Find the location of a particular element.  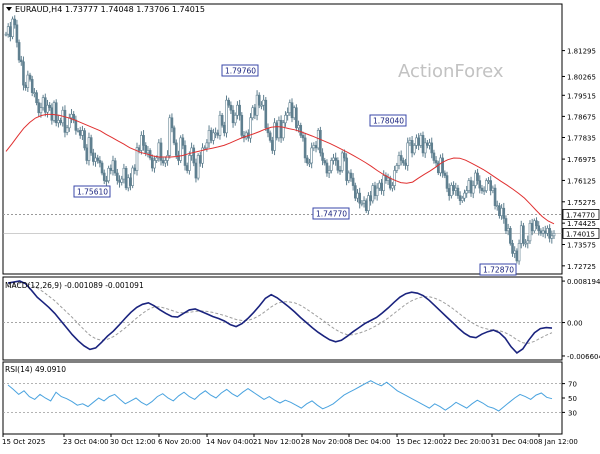

time-axis-label: 15 Oct 2025 is located at coordinates (23, 442).